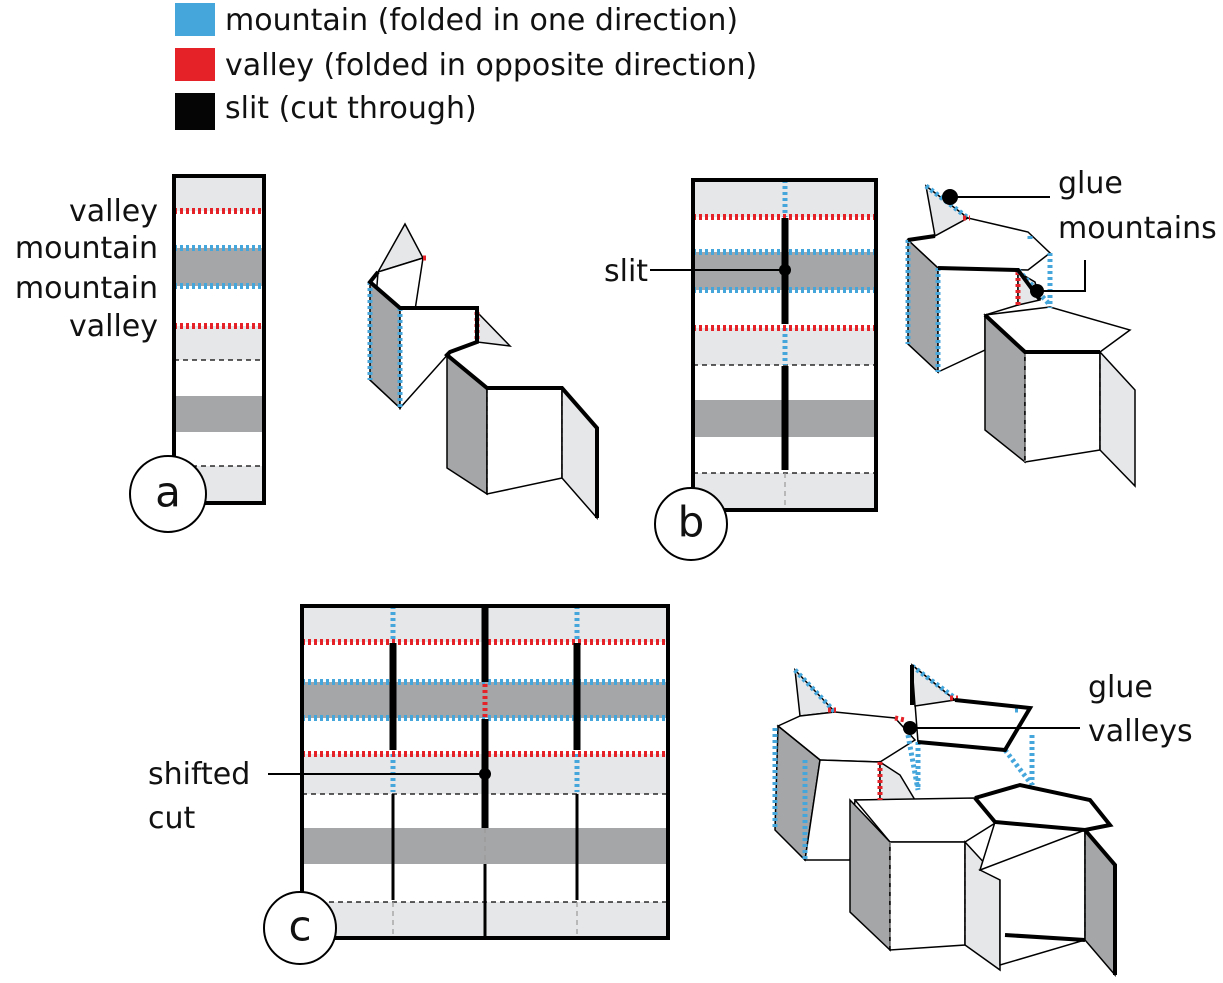 The height and width of the screenshot is (983, 1223). I want to click on panel-c-crease-pattern, so click(485, 772).